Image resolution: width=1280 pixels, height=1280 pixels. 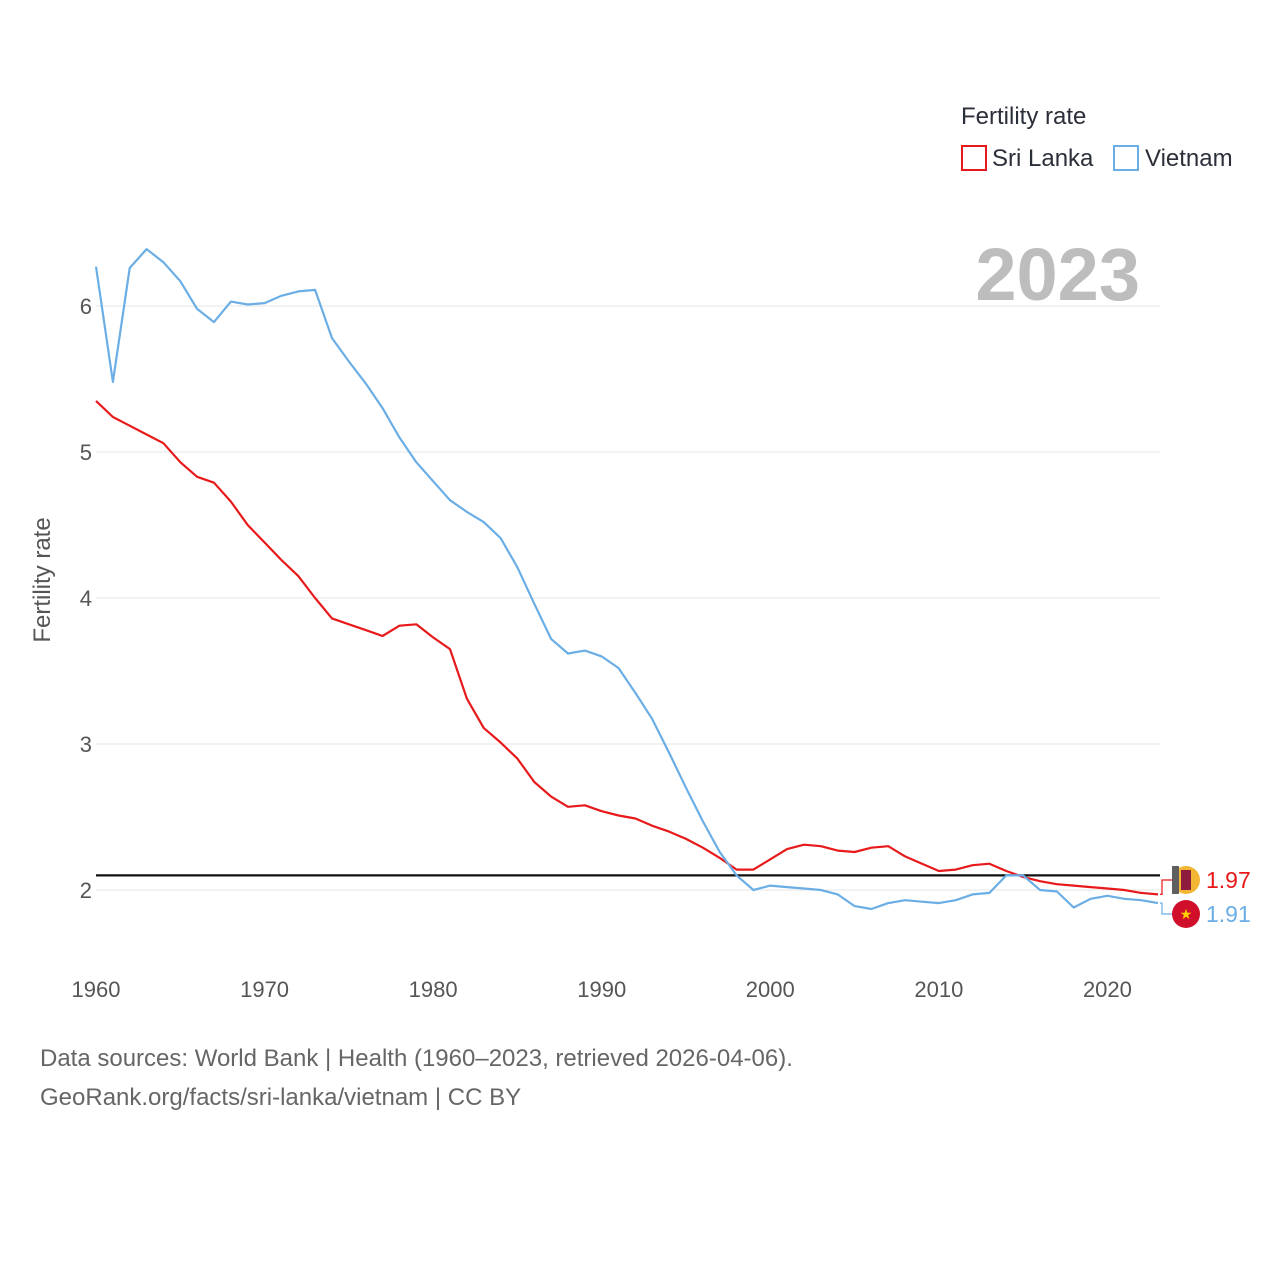 I want to click on end-connector-sri-lanka, so click(x=1166, y=887).